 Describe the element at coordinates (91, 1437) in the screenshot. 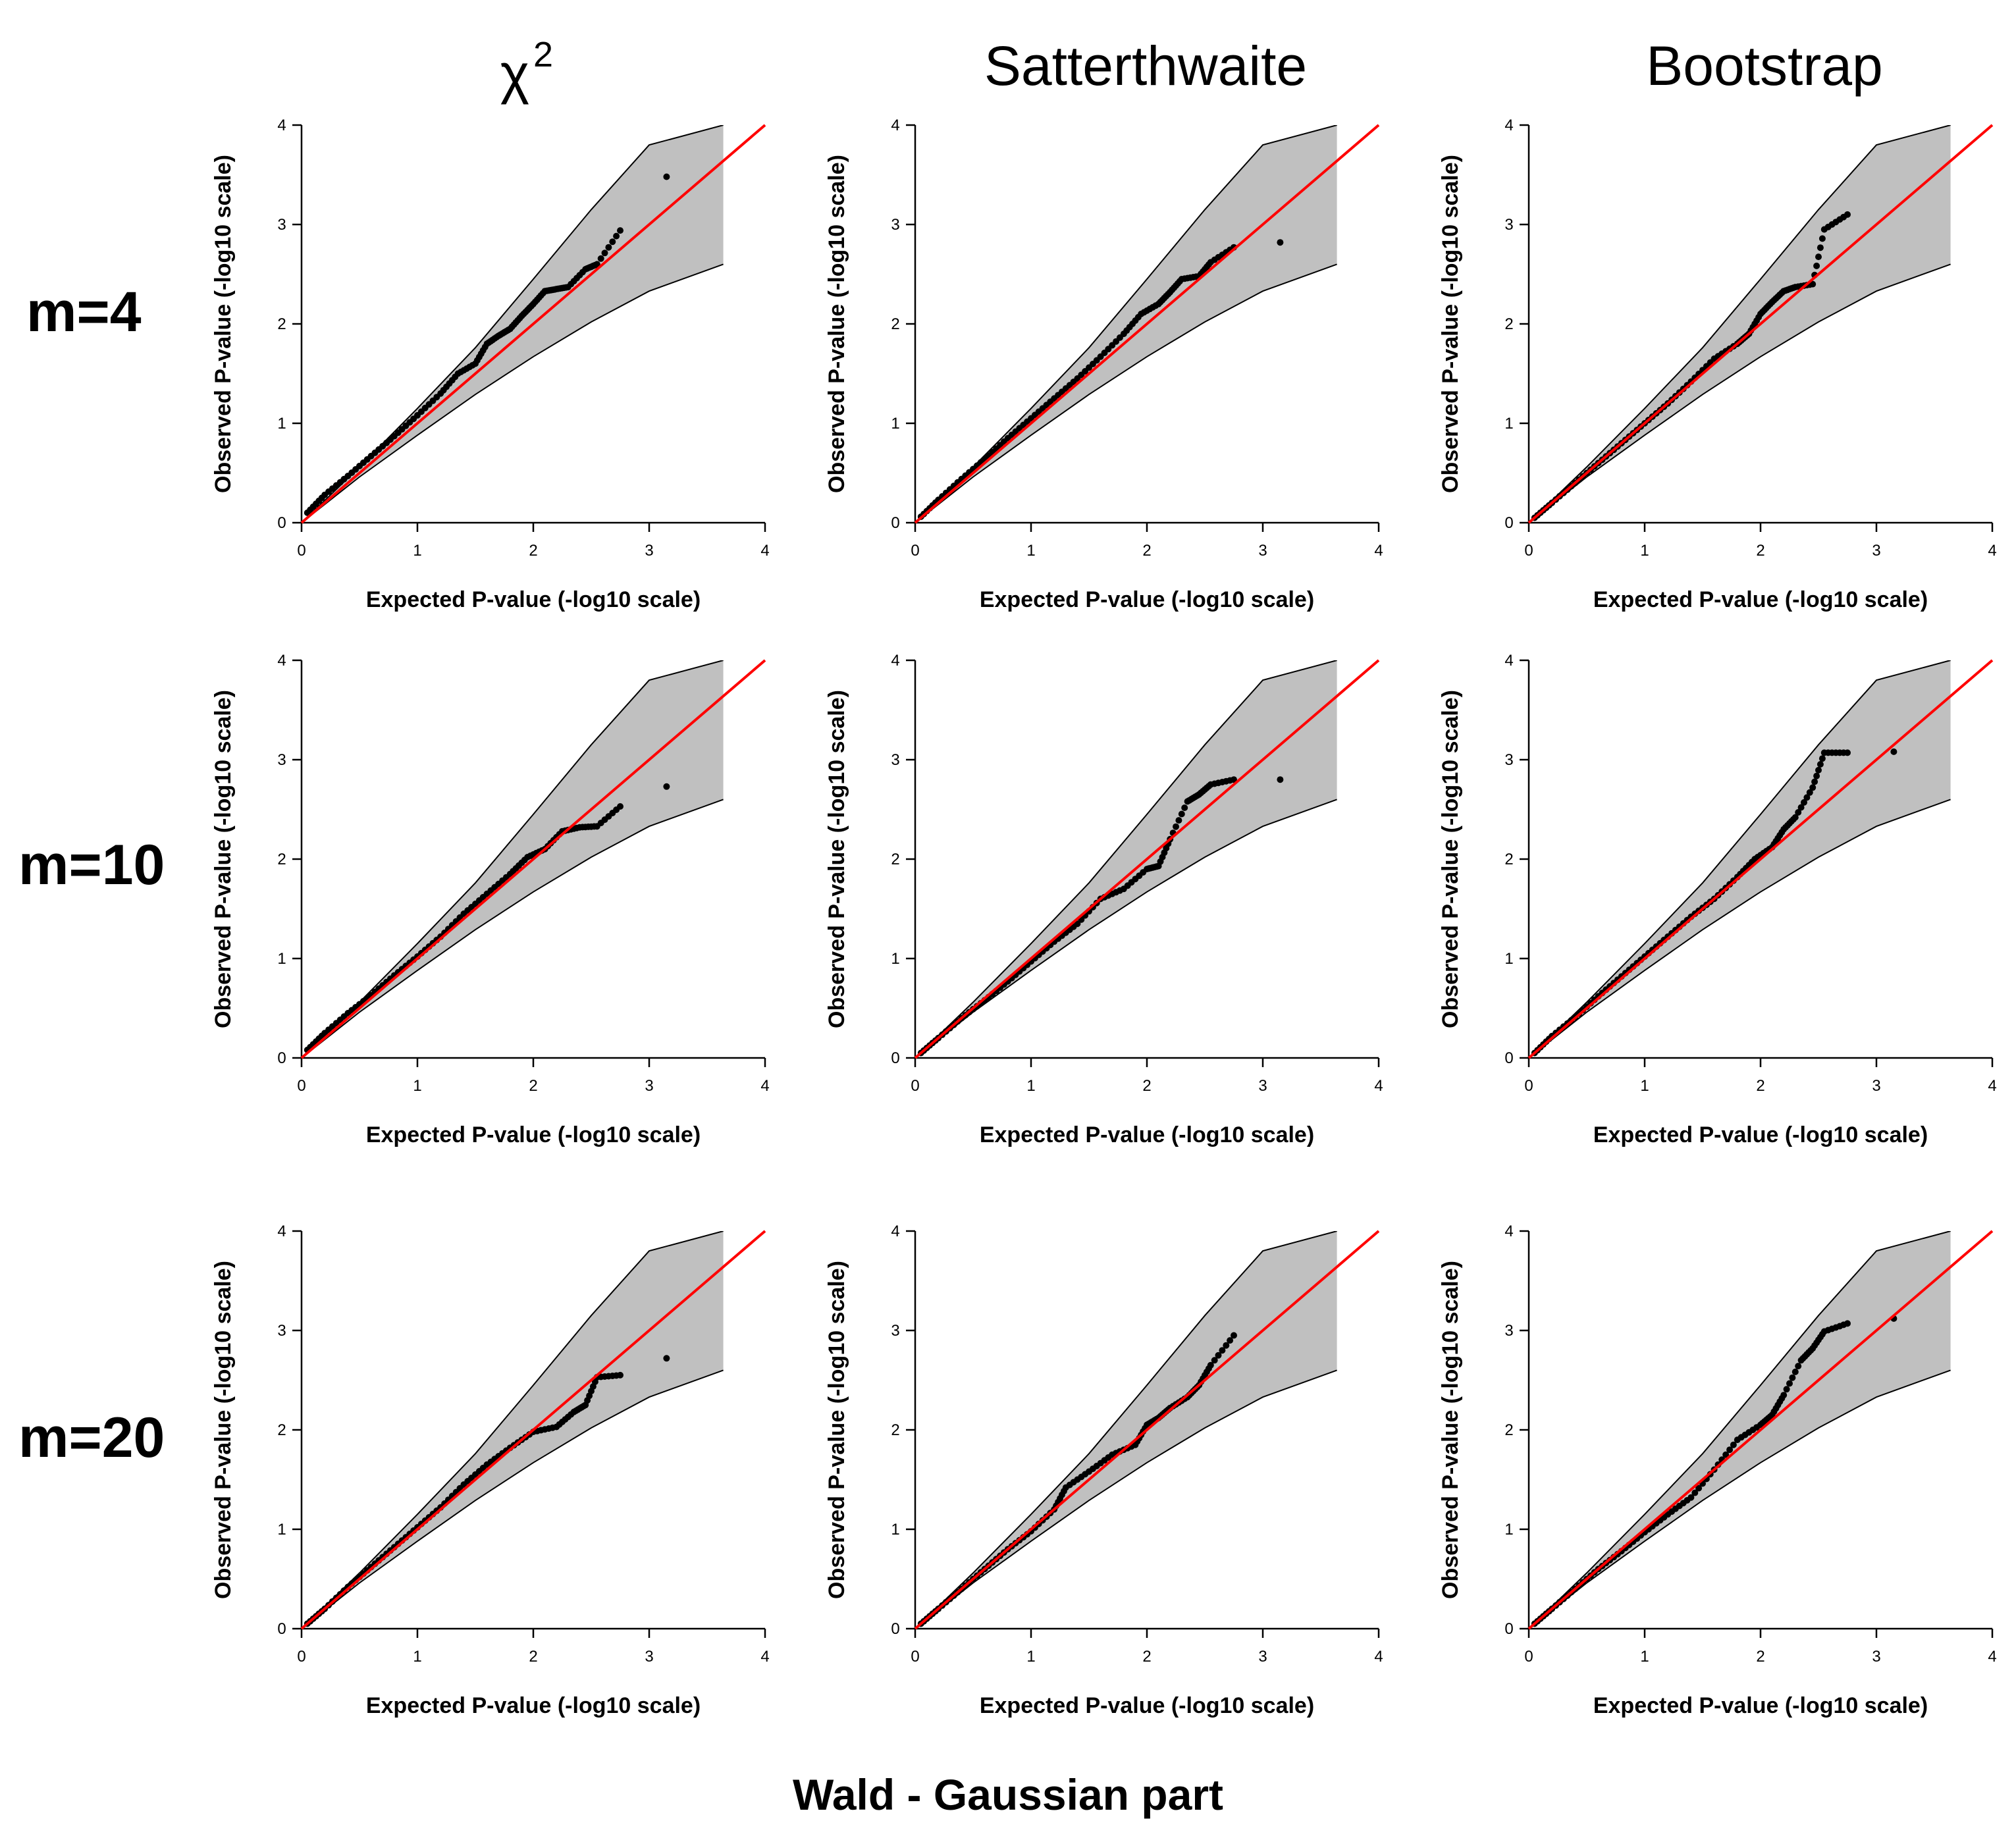

I see `row-label-m20: m=20` at that location.